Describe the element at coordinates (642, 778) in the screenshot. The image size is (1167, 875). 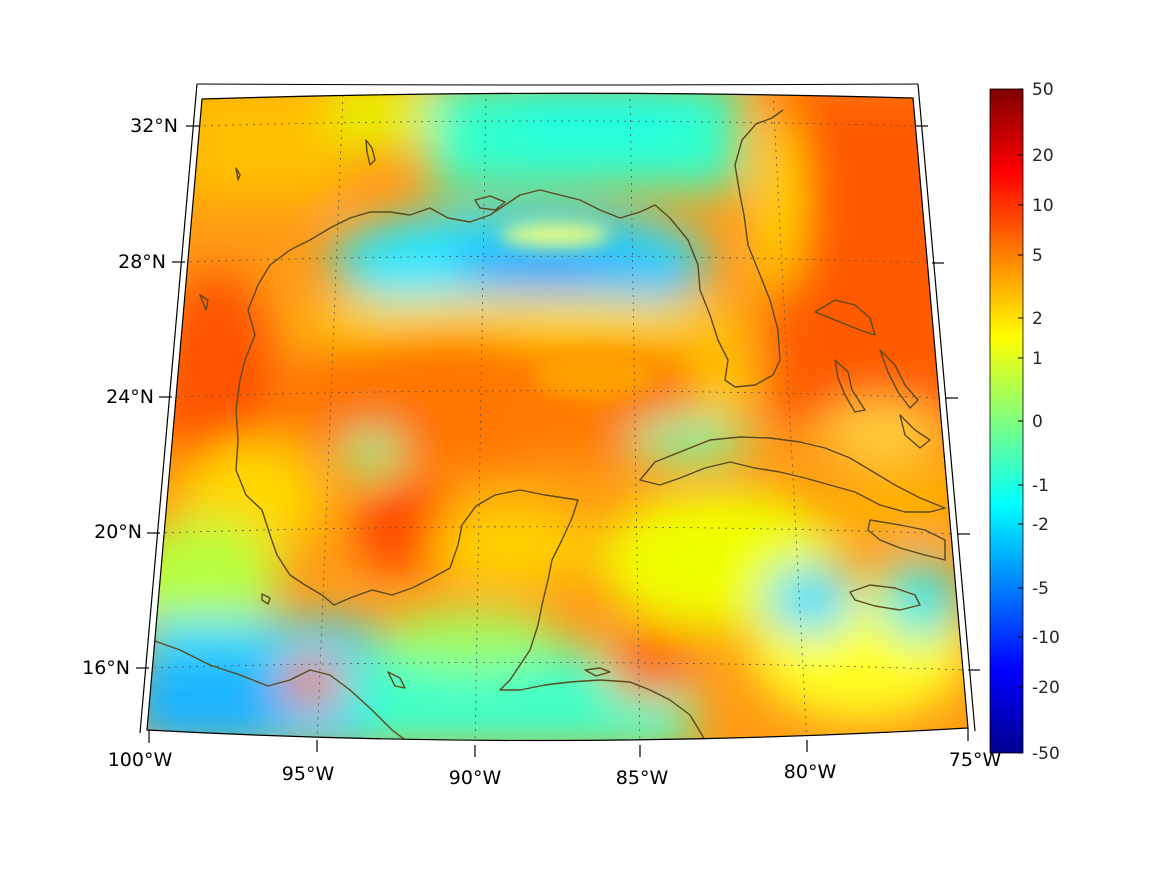
I see `lon-label-85w: 85°W` at that location.